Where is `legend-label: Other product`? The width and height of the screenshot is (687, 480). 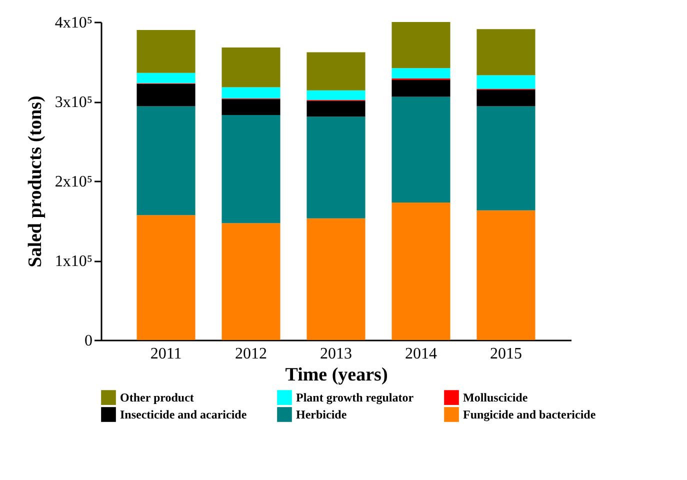
legend-label: Other product is located at coordinates (157, 397).